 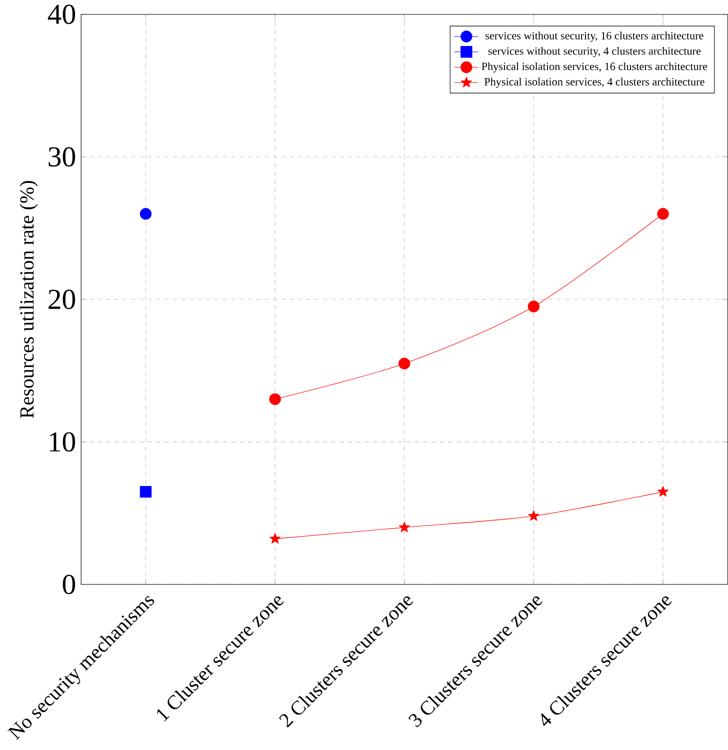 I want to click on y-tick-label: 0, so click(x=69, y=584).